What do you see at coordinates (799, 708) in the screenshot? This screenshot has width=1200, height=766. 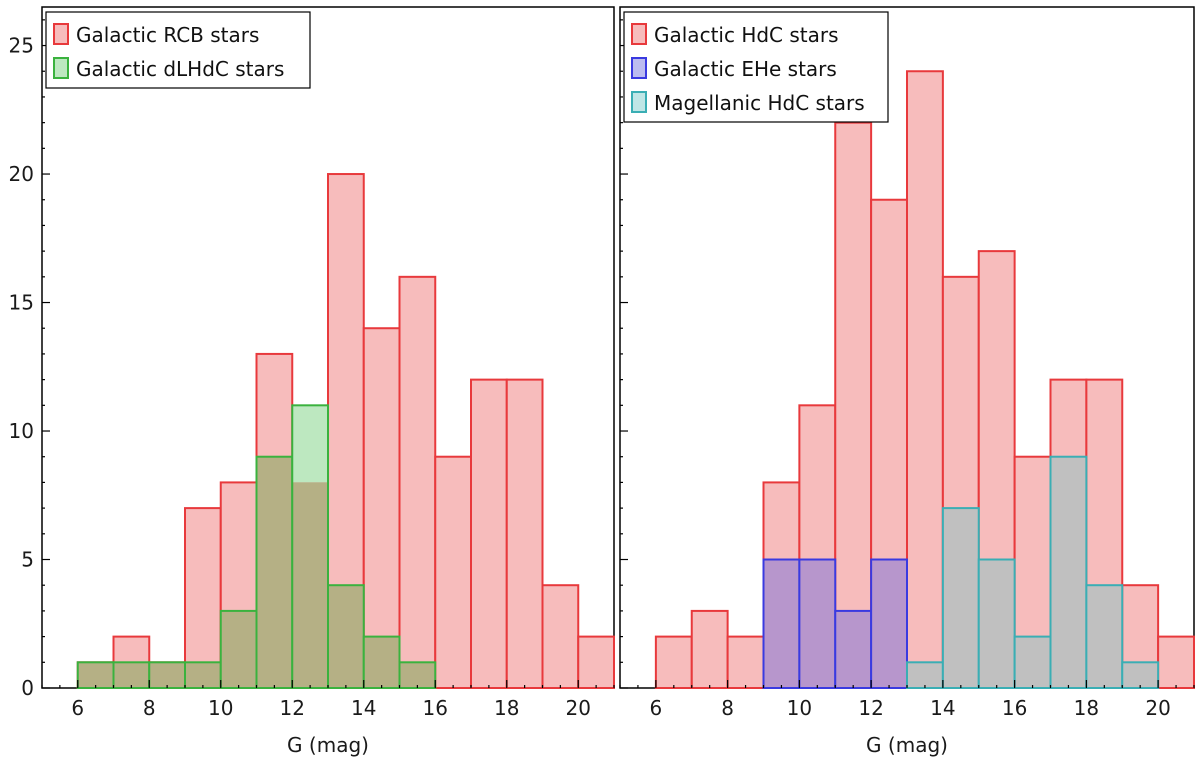 I see `right-x-tick-label: 10` at bounding box center [799, 708].